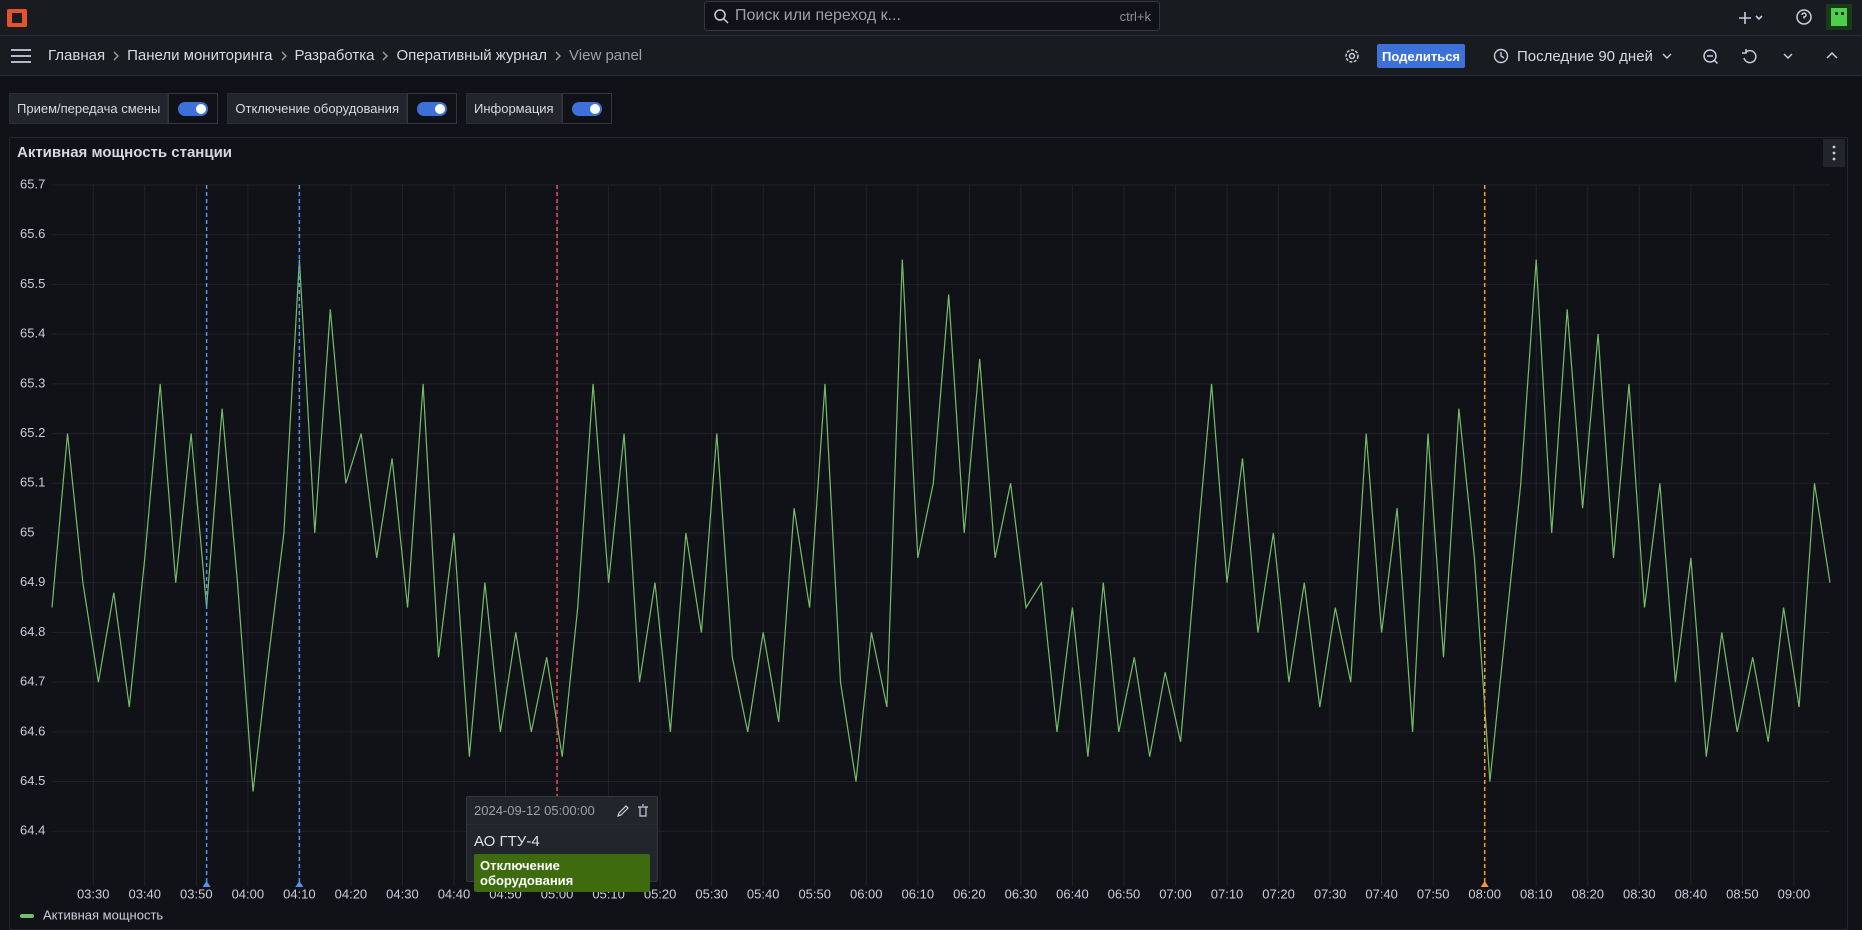 The width and height of the screenshot is (1862, 930). Describe the element at coordinates (1750, 18) in the screenshot. I see `add-menu` at that location.